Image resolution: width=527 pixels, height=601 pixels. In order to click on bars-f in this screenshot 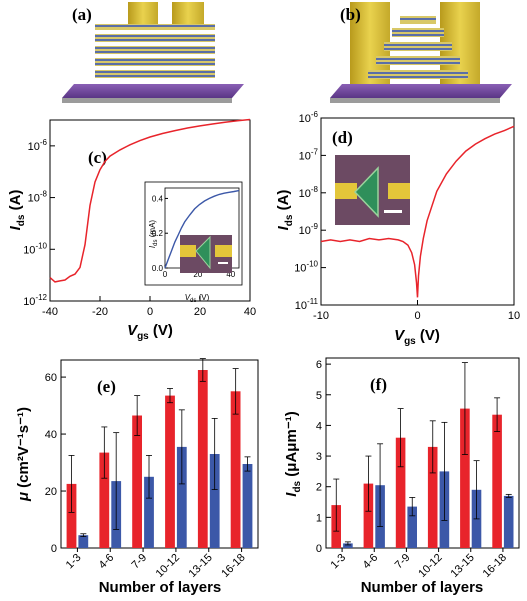, I will do `click(422, 455)`.